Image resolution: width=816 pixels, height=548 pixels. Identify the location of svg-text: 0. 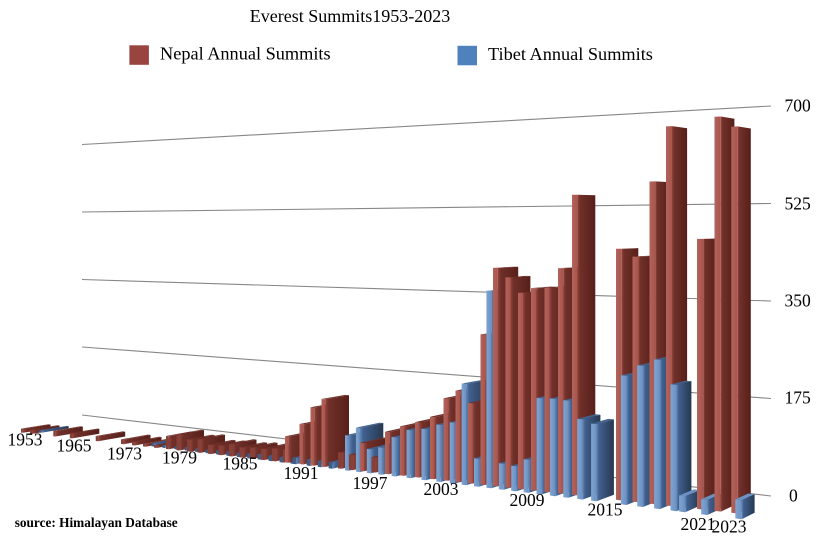
(793, 496).